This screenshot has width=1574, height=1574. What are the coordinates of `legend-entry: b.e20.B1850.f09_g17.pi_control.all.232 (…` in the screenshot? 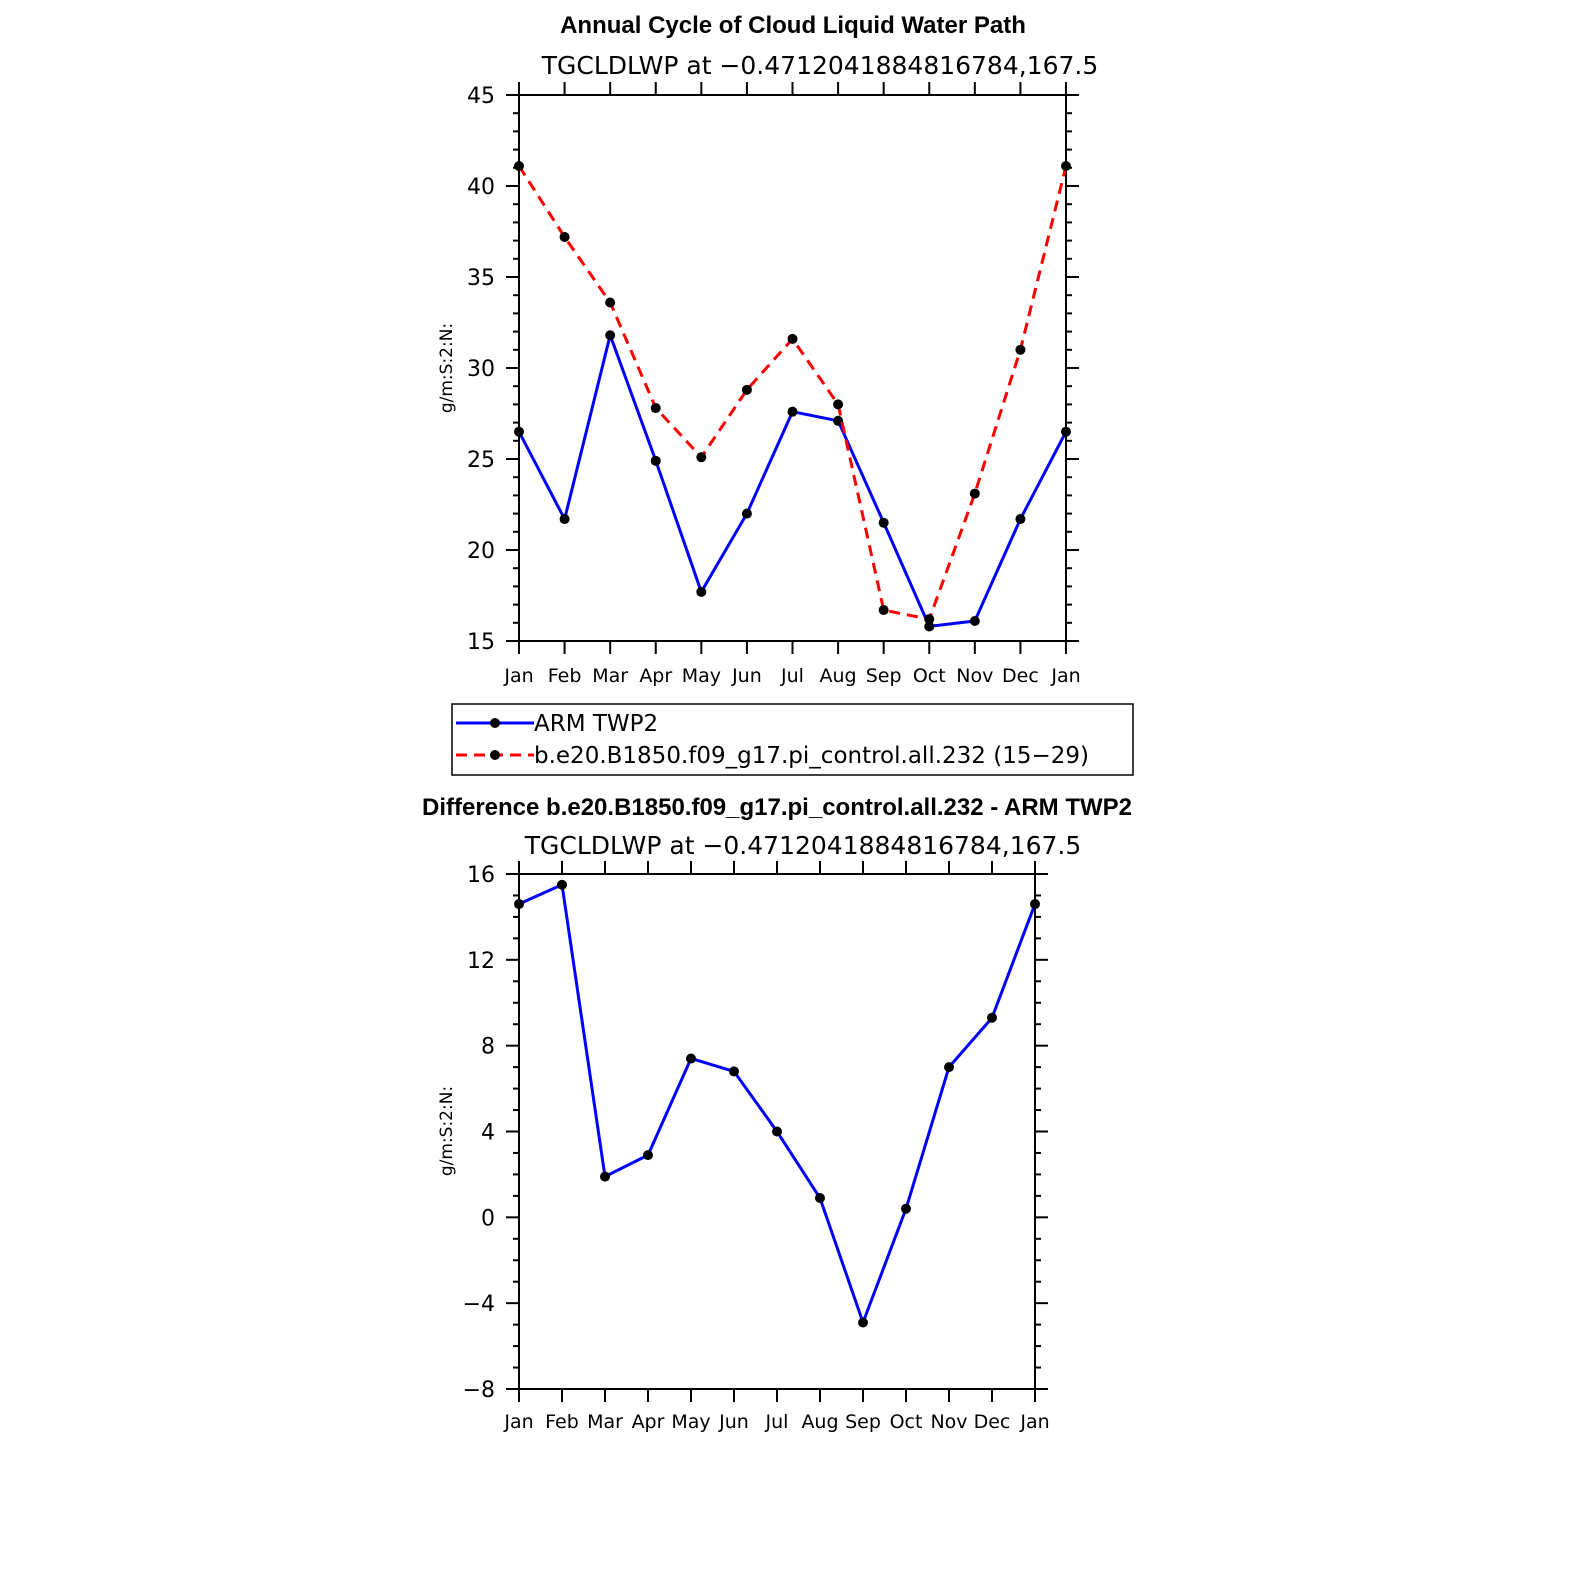 It's located at (811, 756).